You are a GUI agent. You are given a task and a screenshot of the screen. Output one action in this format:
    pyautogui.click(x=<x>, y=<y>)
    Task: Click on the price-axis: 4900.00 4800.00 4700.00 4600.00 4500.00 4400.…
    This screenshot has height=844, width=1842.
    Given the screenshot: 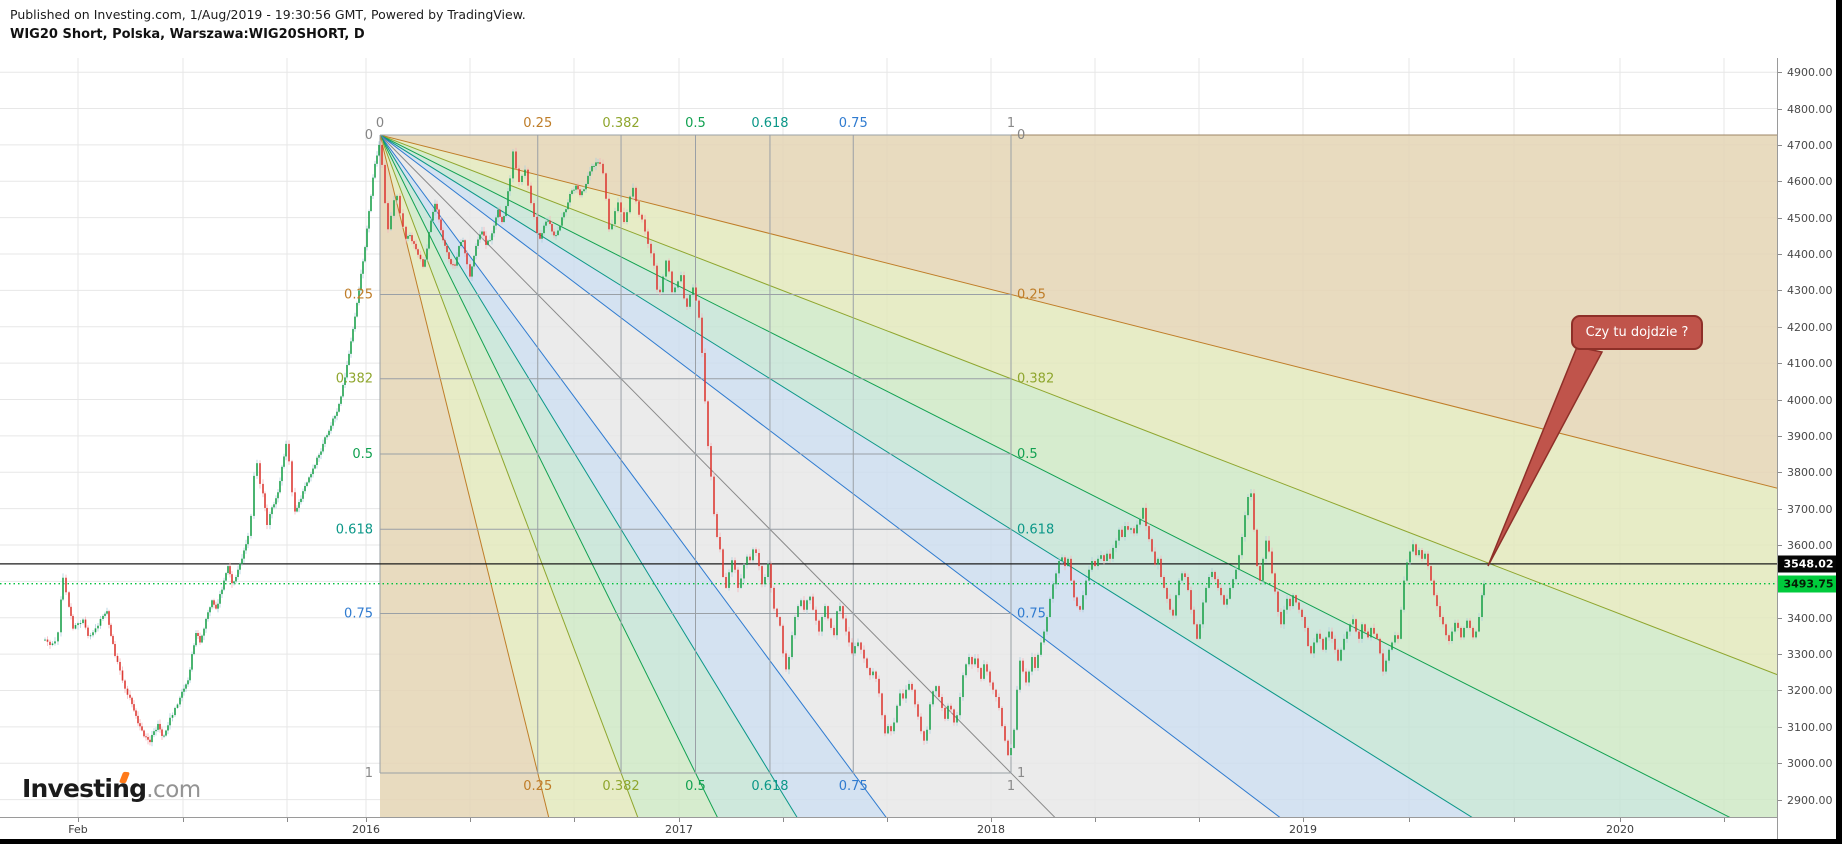 What is the action you would take?
    pyautogui.click(x=1808, y=449)
    